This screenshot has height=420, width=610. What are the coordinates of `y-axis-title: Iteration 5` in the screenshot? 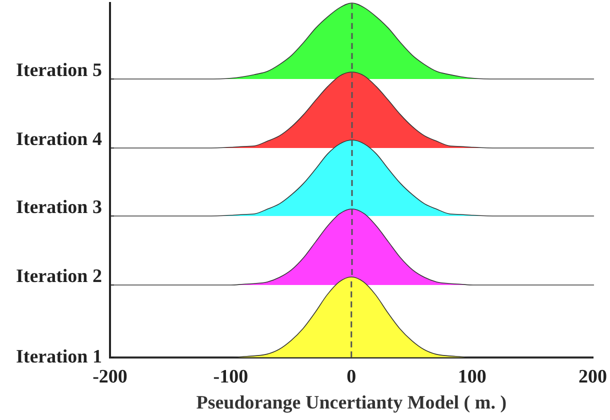 It's located at (59, 70).